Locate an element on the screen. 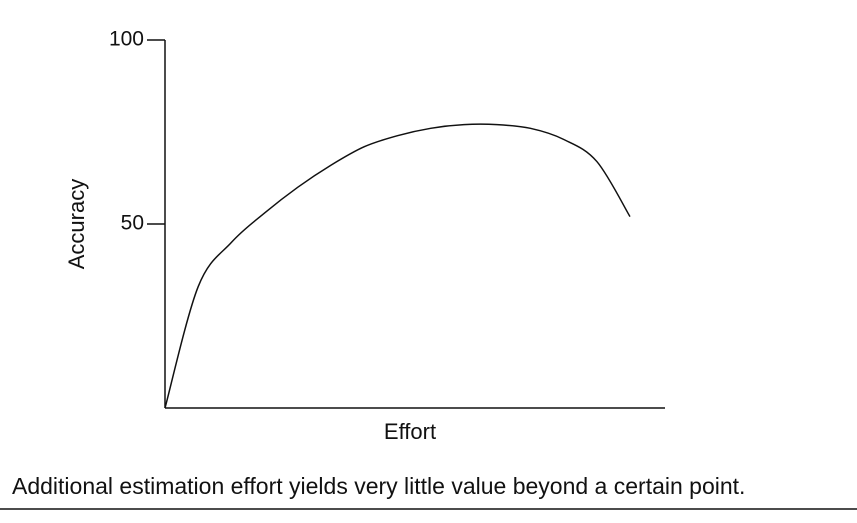 The height and width of the screenshot is (523, 857). y-axis-label: Accuracy is located at coordinates (76, 224).